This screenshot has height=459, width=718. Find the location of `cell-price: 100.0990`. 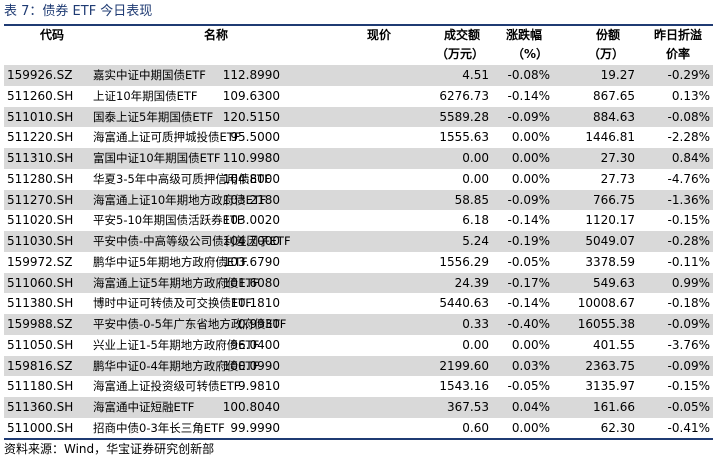

cell-price: 100.0990 is located at coordinates (251, 365).